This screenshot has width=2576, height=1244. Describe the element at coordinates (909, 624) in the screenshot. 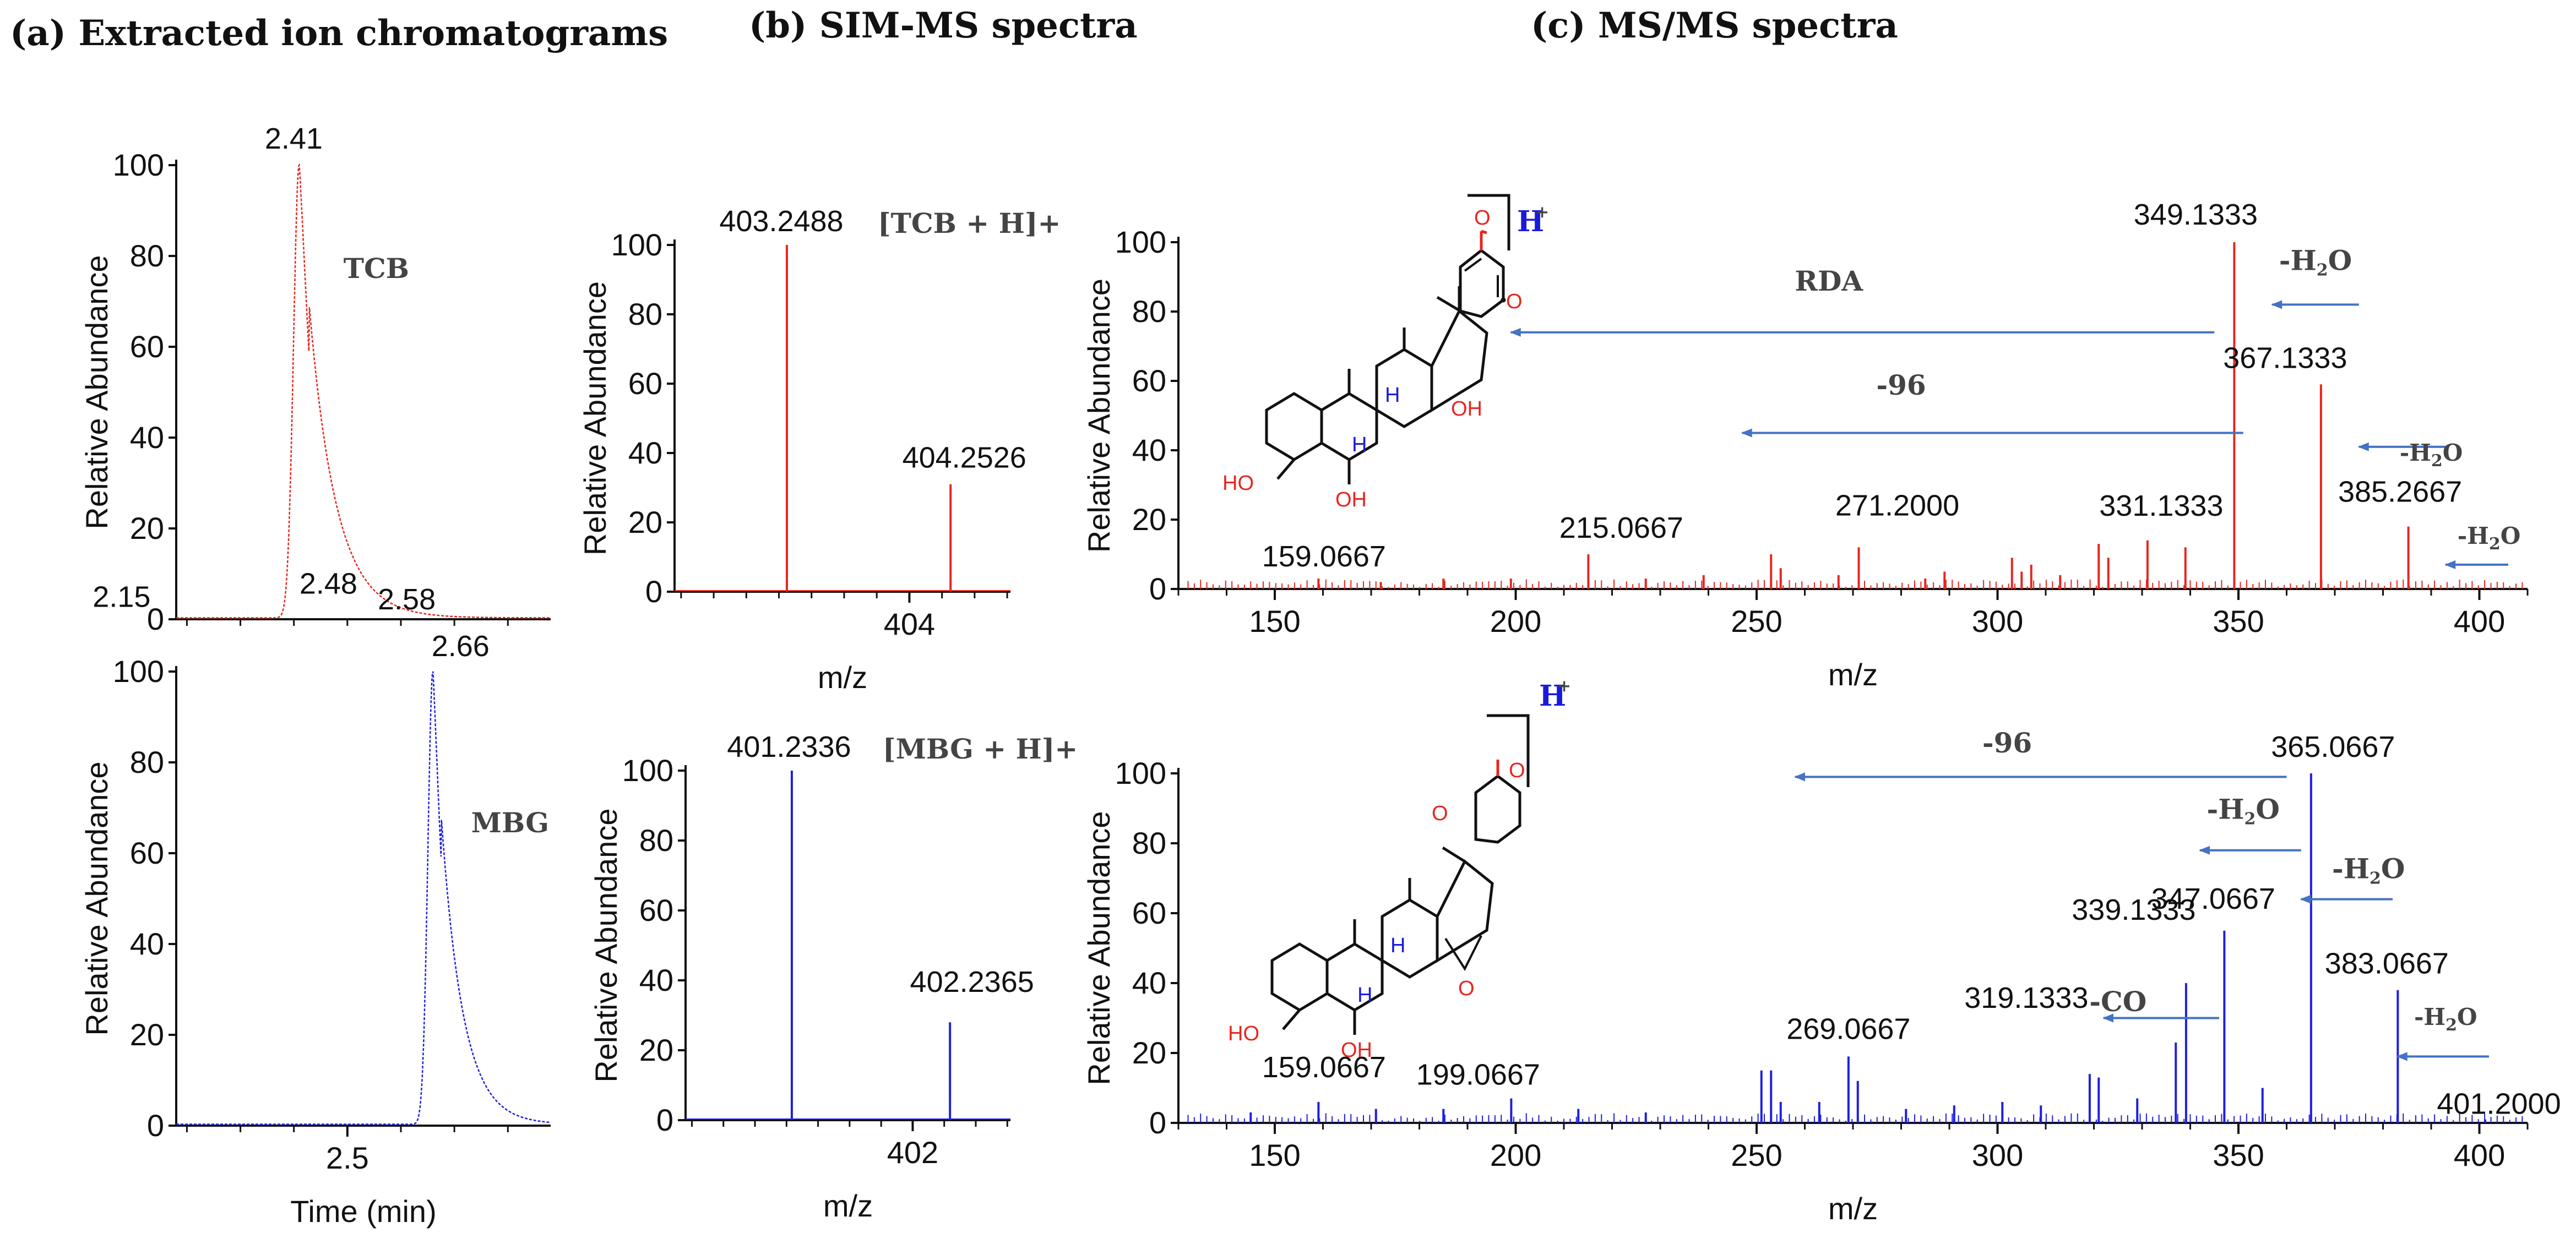

I see `x-tick-label: 404` at that location.